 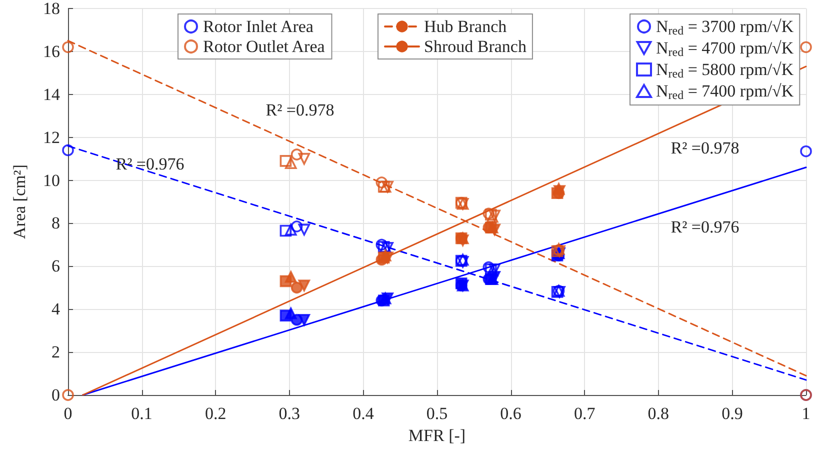 I want to click on y-tick-label: 10, so click(x=51, y=180).